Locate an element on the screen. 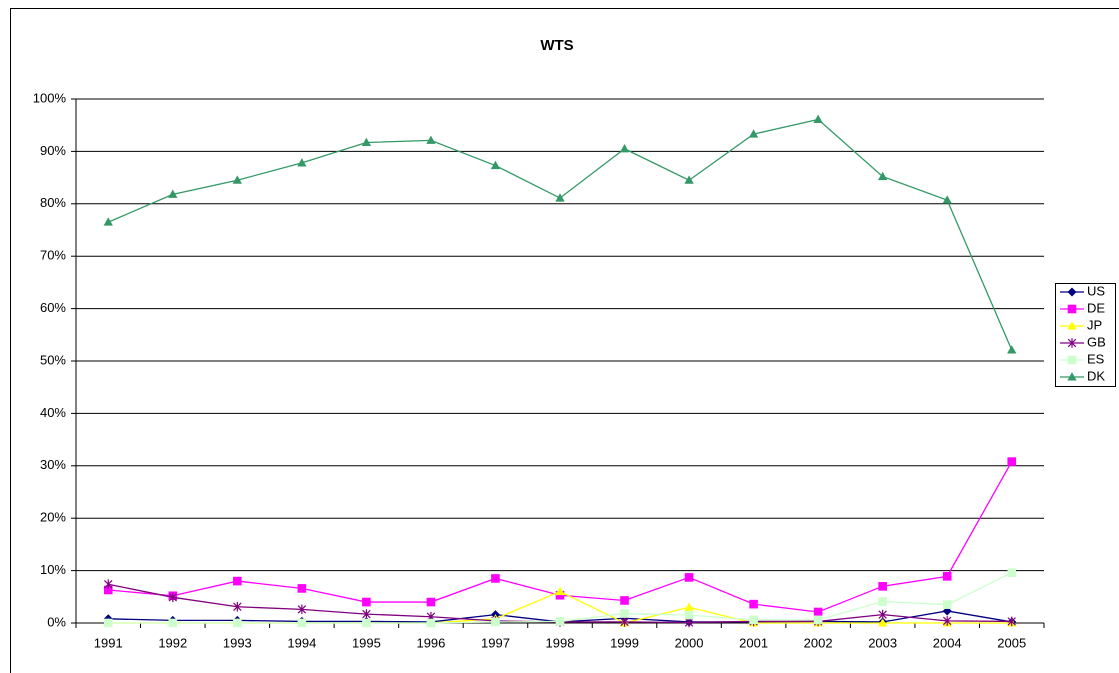  x-tick-label: 2003 is located at coordinates (882, 642).